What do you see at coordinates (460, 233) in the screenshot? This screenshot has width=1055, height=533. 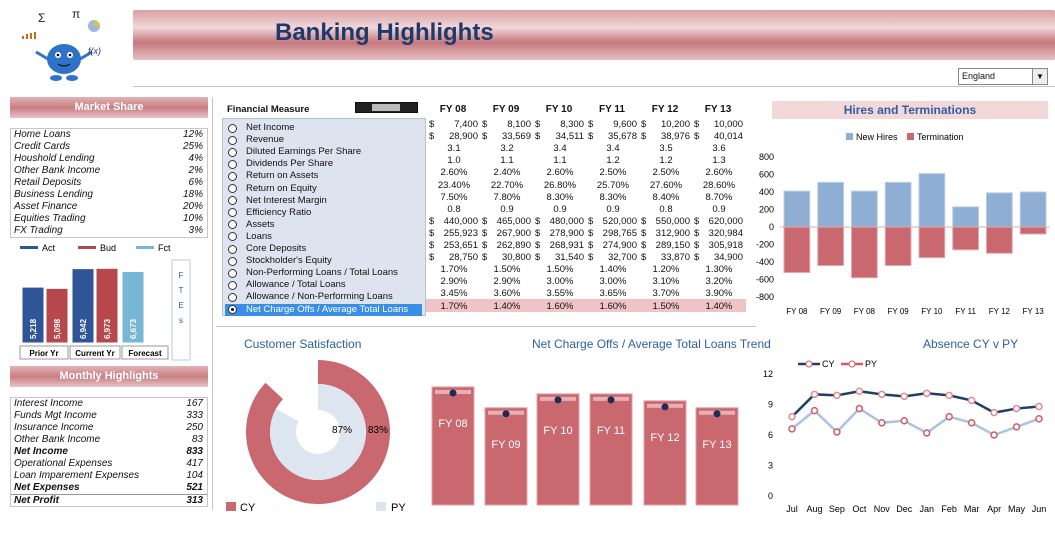 I see `financial-value: 255,923` at bounding box center [460, 233].